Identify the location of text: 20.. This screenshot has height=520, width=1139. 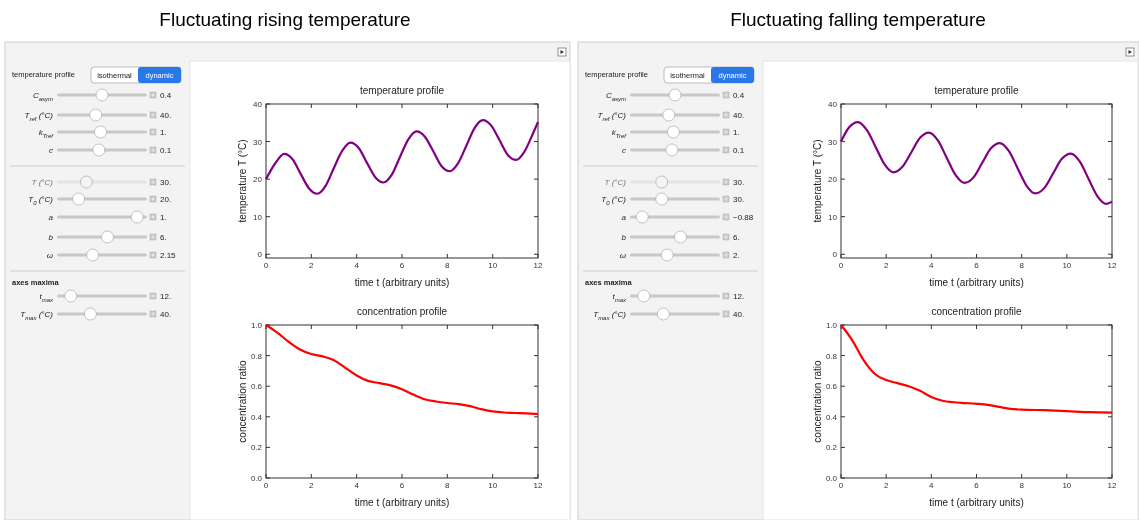
(166, 199).